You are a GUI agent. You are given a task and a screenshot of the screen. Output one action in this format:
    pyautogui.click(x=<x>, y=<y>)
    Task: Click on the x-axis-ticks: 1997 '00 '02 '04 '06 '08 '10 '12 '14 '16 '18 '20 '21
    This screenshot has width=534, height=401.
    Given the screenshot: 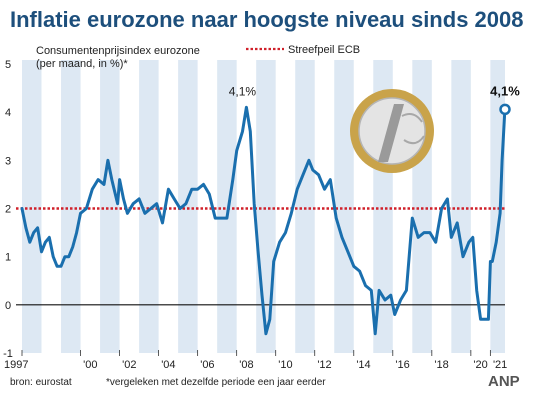 What is the action you would take?
    pyautogui.click(x=255, y=360)
    